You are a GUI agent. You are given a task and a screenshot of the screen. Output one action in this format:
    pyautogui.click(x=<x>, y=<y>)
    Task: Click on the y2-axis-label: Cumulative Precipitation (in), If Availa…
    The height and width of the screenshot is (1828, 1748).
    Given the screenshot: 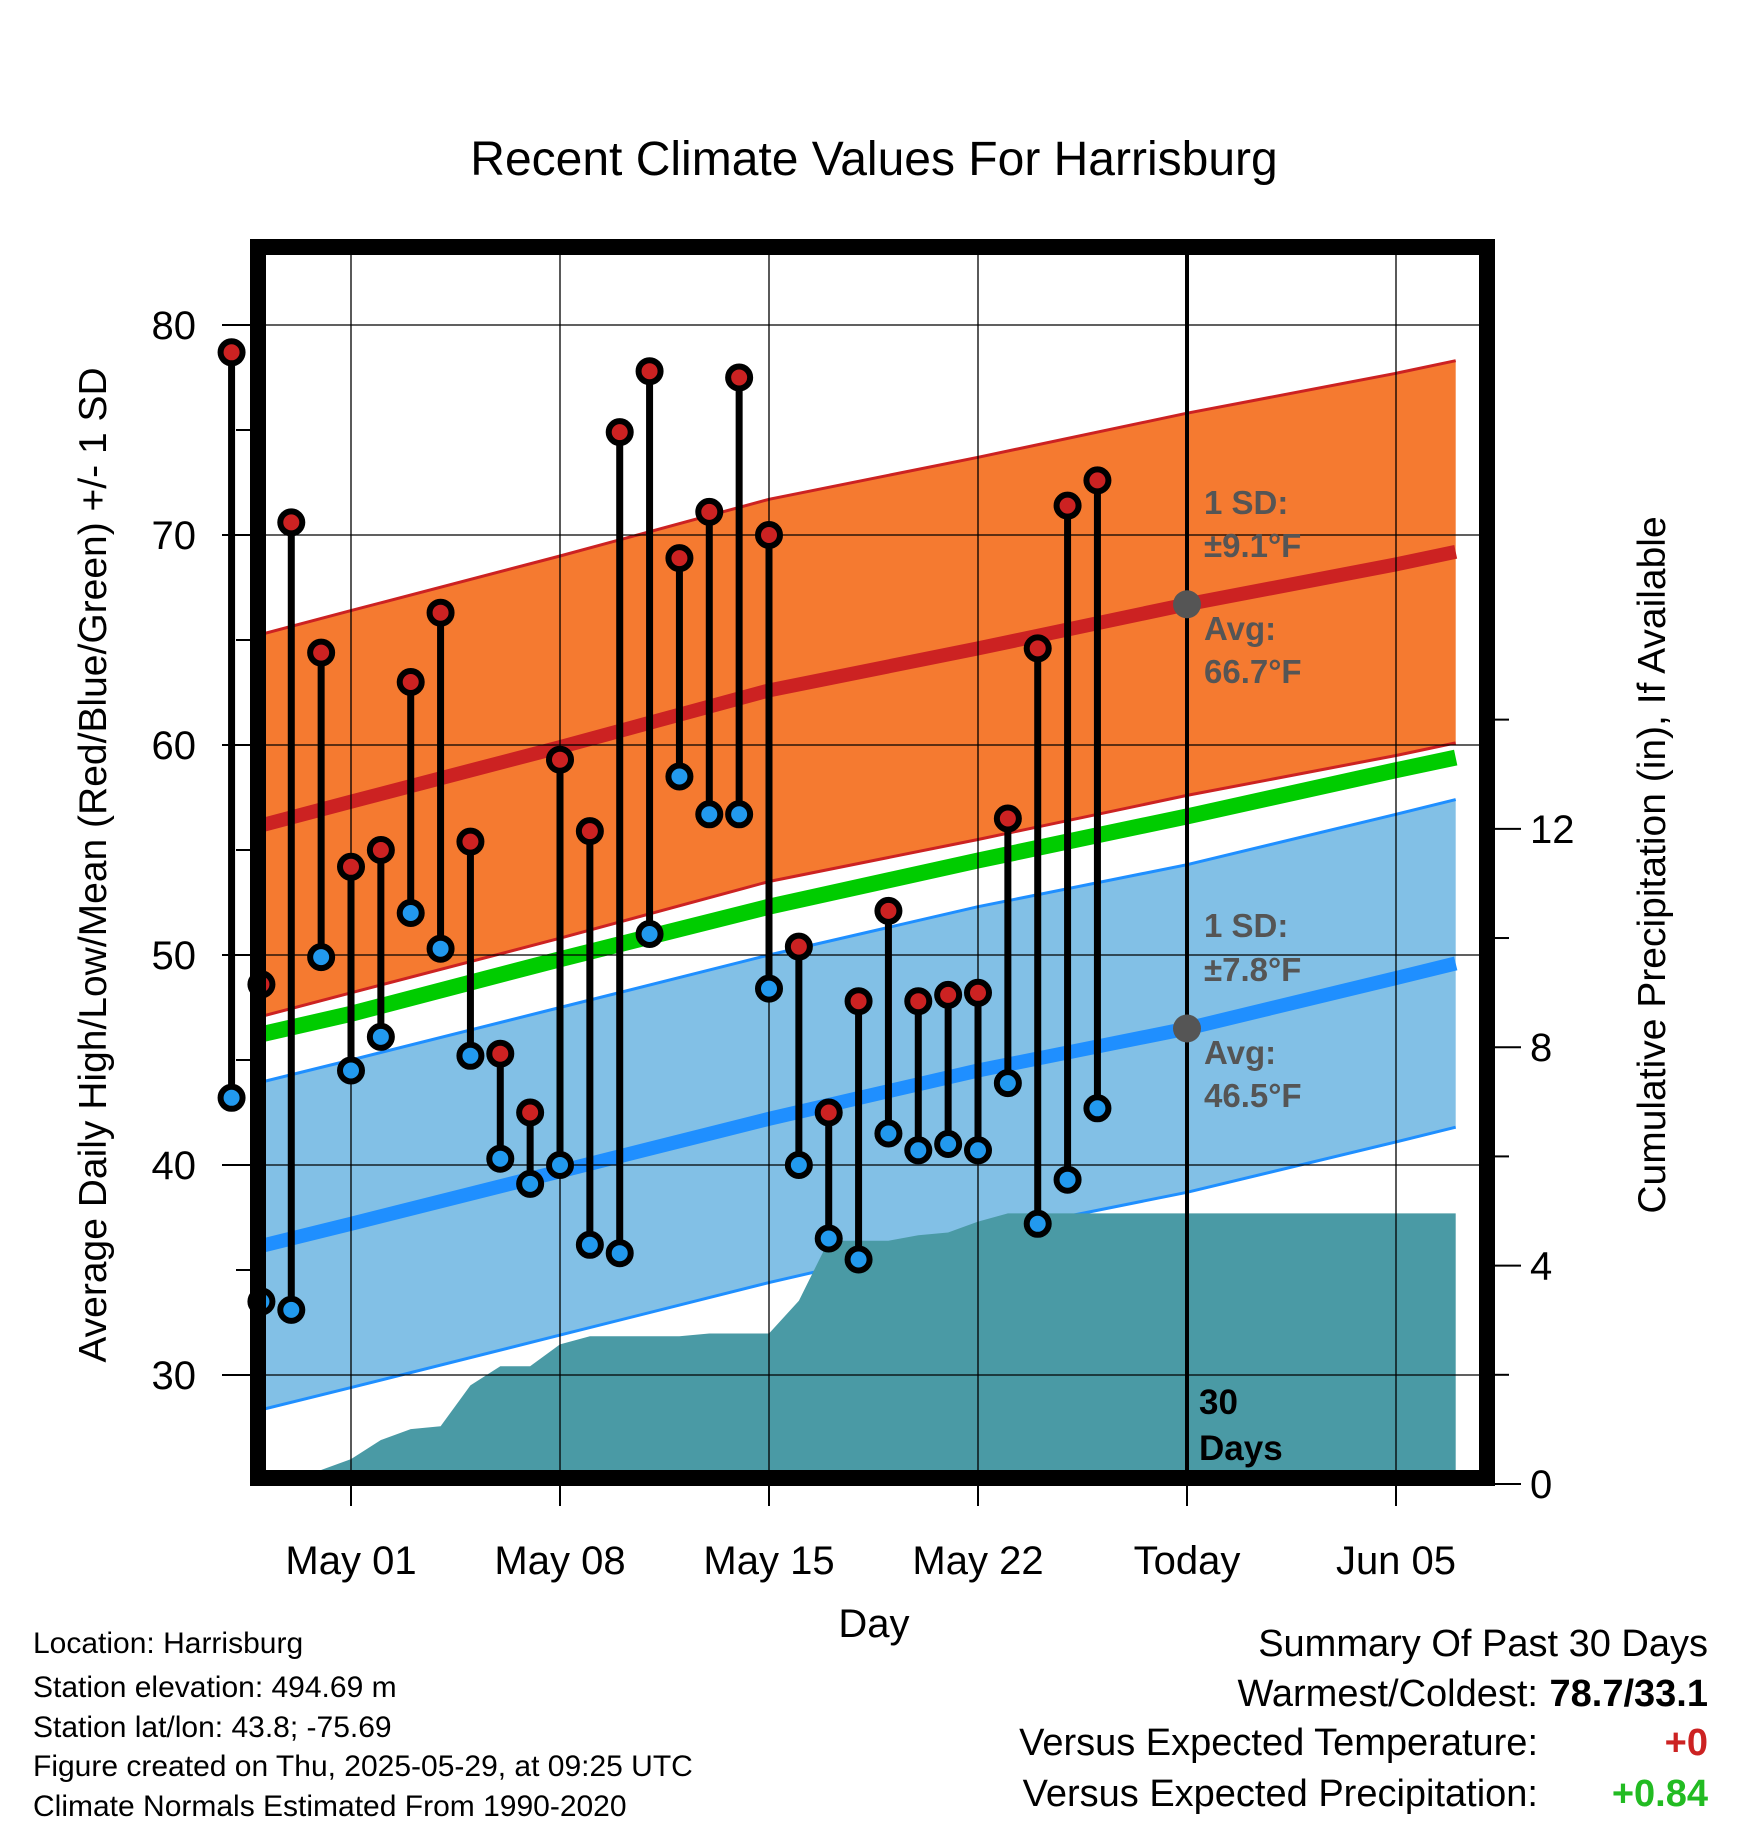 What is the action you would take?
    pyautogui.click(x=1652, y=864)
    